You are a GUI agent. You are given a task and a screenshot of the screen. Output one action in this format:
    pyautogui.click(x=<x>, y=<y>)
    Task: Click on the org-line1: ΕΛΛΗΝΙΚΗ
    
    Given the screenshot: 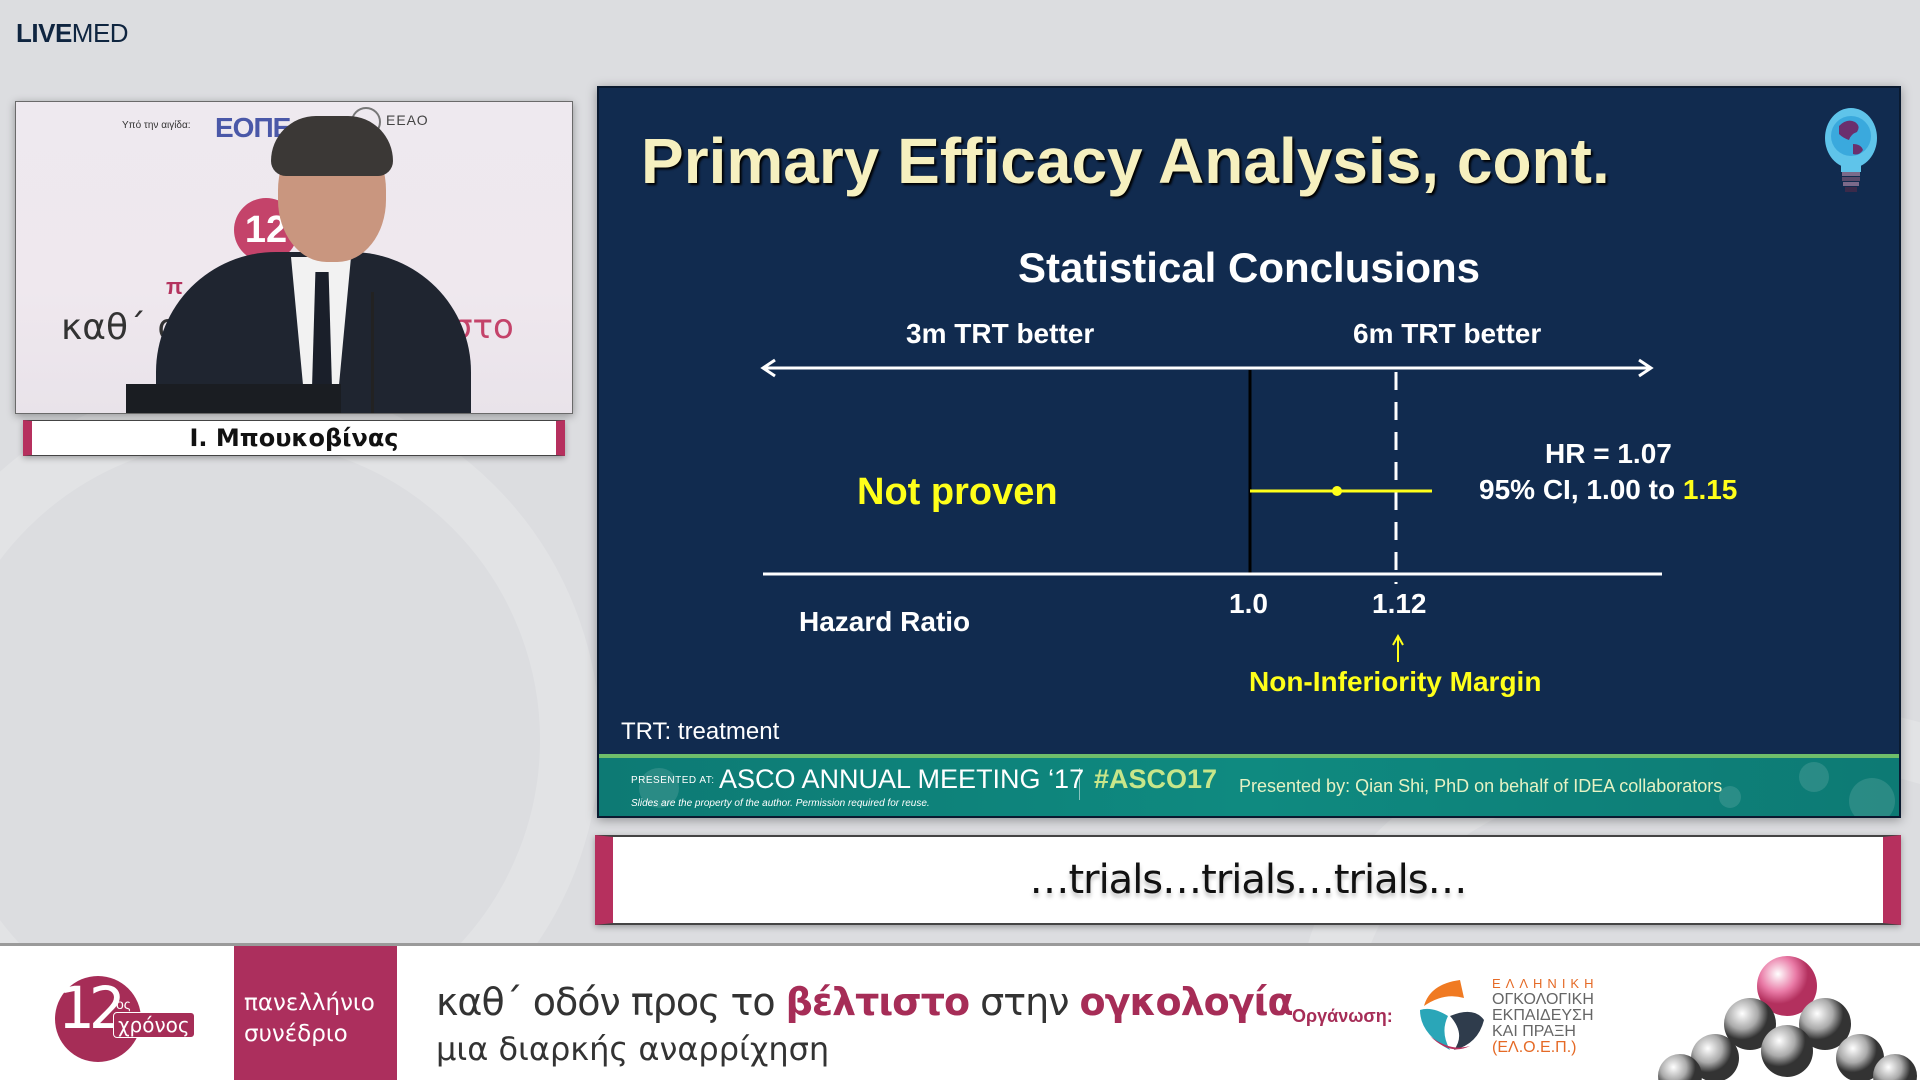 What is the action you would take?
    pyautogui.click(x=1545, y=983)
    